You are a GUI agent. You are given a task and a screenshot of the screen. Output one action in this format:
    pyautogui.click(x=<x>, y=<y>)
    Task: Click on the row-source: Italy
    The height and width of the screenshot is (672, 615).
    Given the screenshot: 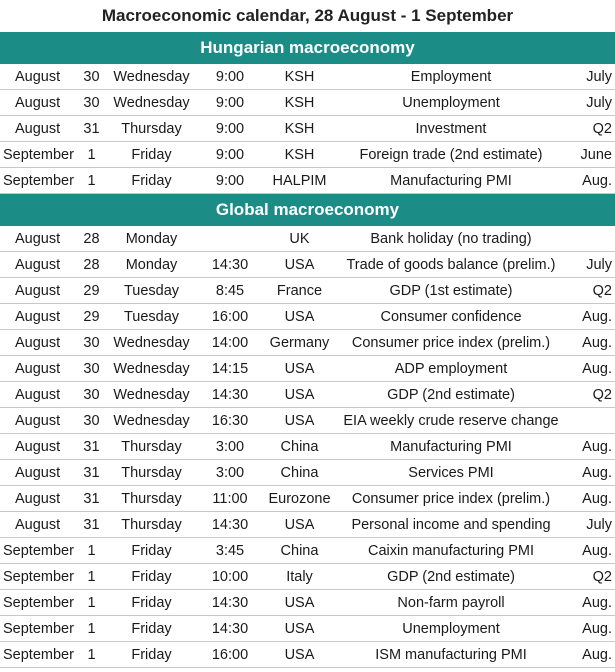 What is the action you would take?
    pyautogui.click(x=299, y=576)
    